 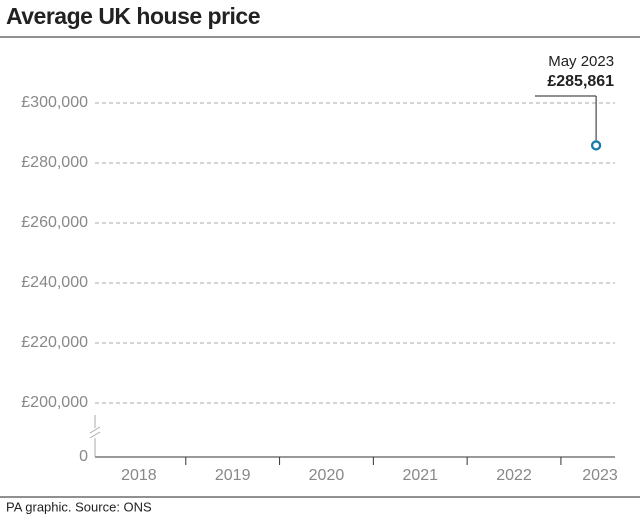 What do you see at coordinates (79, 506) in the screenshot?
I see `source: PA graphic. Source: ONS` at bounding box center [79, 506].